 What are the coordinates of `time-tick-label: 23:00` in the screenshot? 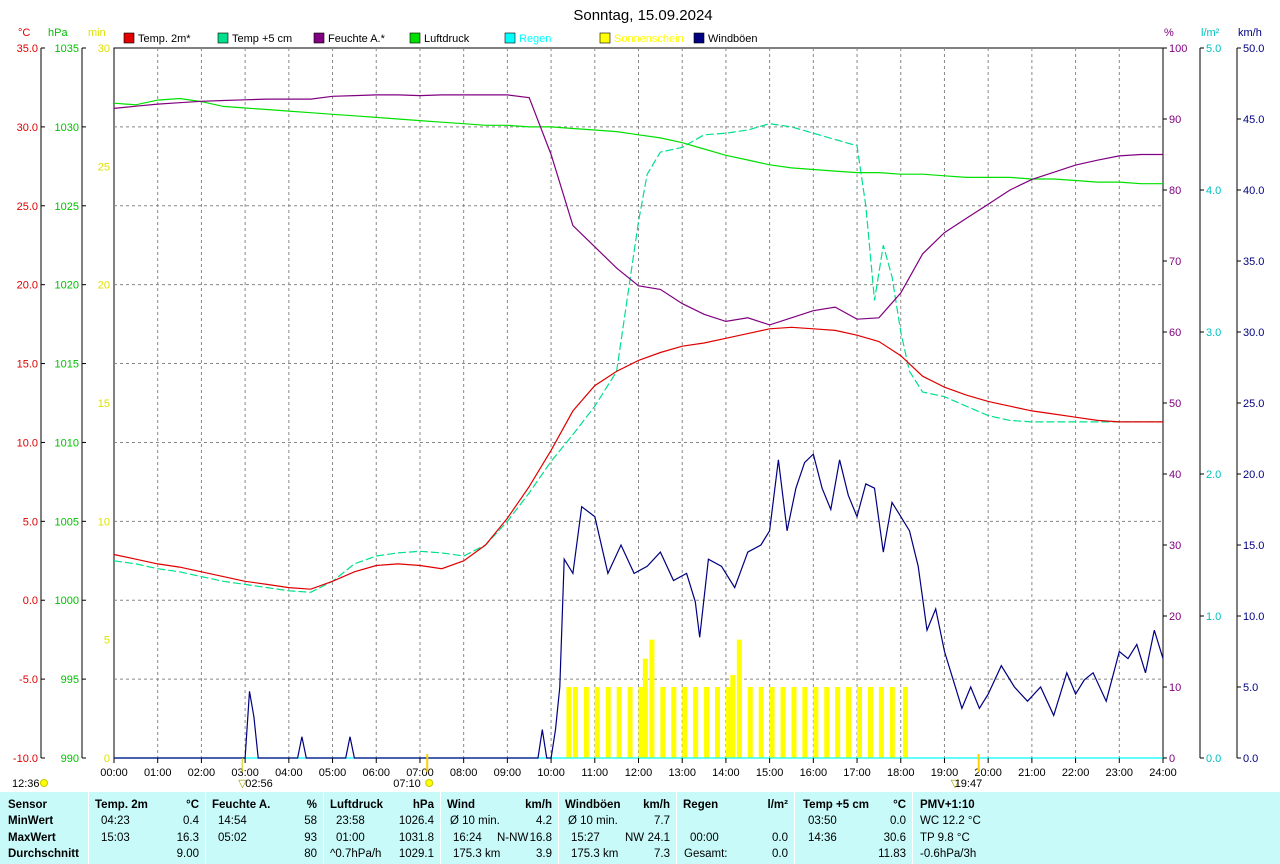 It's located at (1120, 773).